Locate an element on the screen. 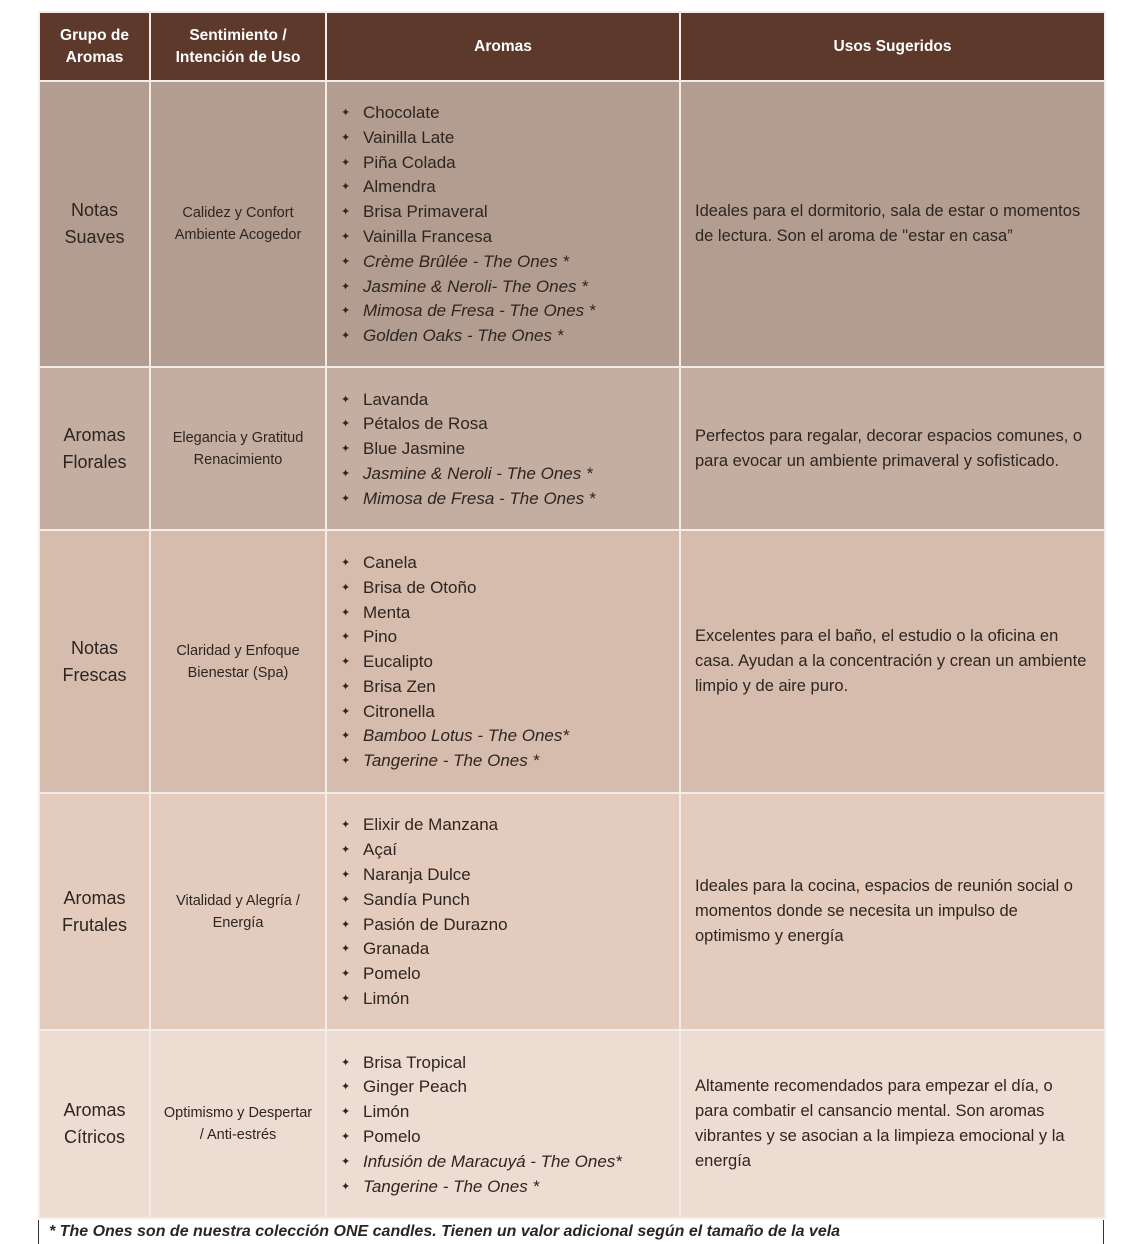 The image size is (1140, 1244). group-cell: Aromas Frutales is located at coordinates (94, 911).